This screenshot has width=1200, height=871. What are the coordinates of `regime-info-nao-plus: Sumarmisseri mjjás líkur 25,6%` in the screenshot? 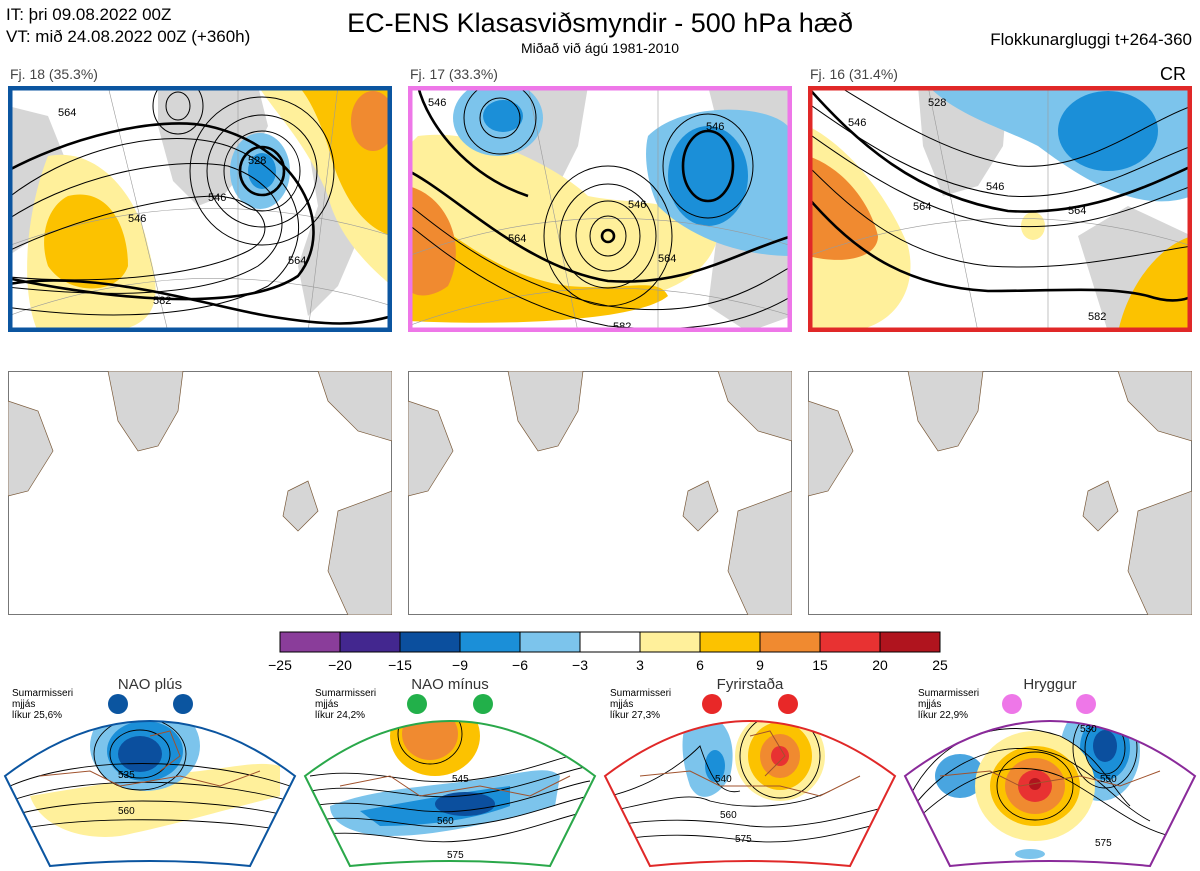 It's located at (43, 704).